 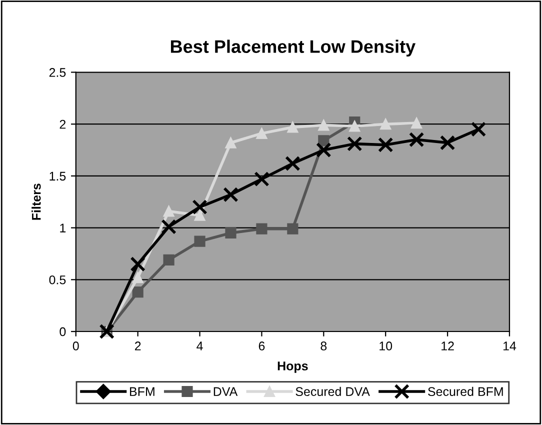 I want to click on y-tick-label: 2.5, so click(x=57, y=72).